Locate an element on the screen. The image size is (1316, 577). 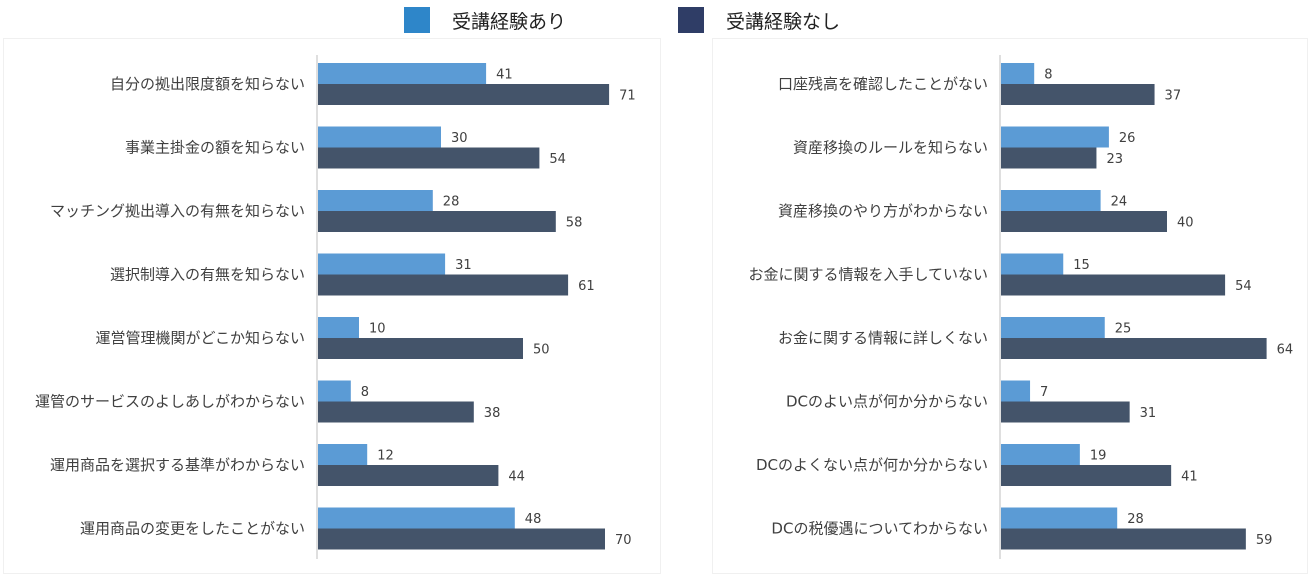
right-value-label: 25 is located at coordinates (1123, 329).